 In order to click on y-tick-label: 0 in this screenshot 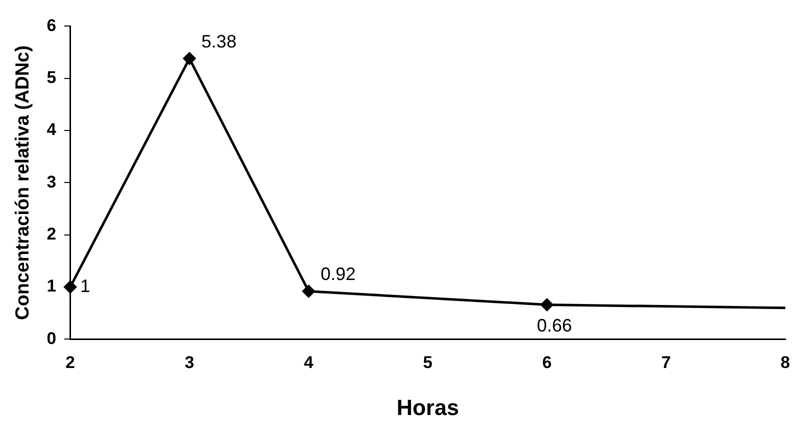, I will do `click(51, 338)`.